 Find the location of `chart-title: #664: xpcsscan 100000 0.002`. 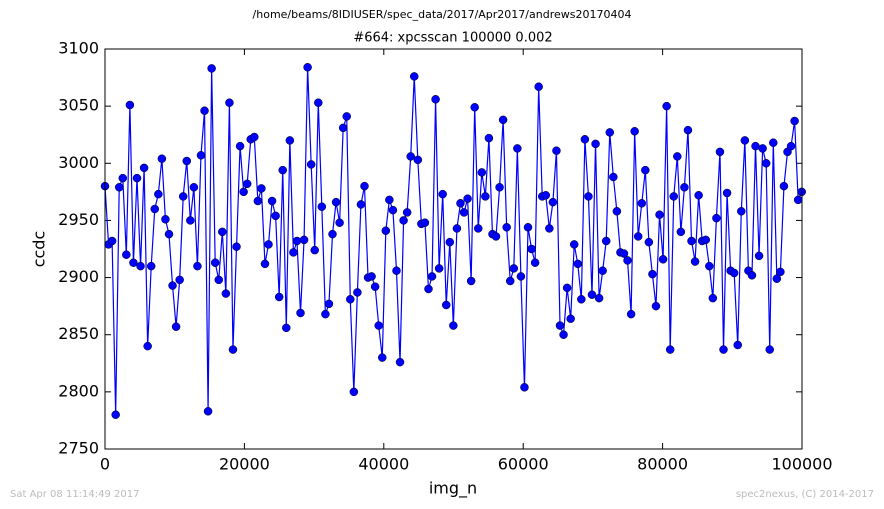

chart-title: #664: xpcsscan 100000 0.002 is located at coordinates (452, 38).